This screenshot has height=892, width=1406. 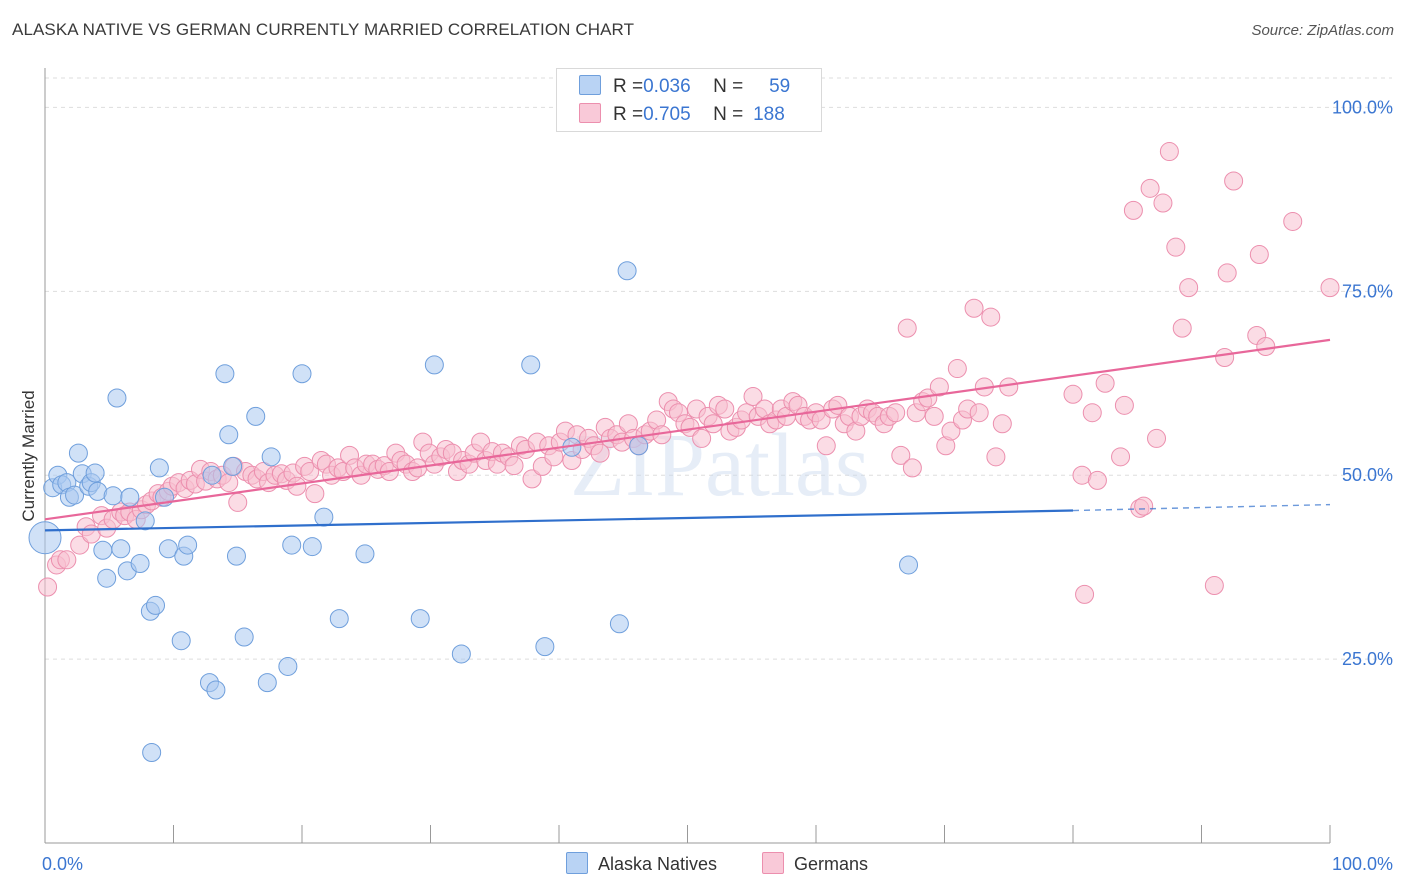 I want to click on trend-line-alaska-natives-extension, so click(x=1201, y=507).